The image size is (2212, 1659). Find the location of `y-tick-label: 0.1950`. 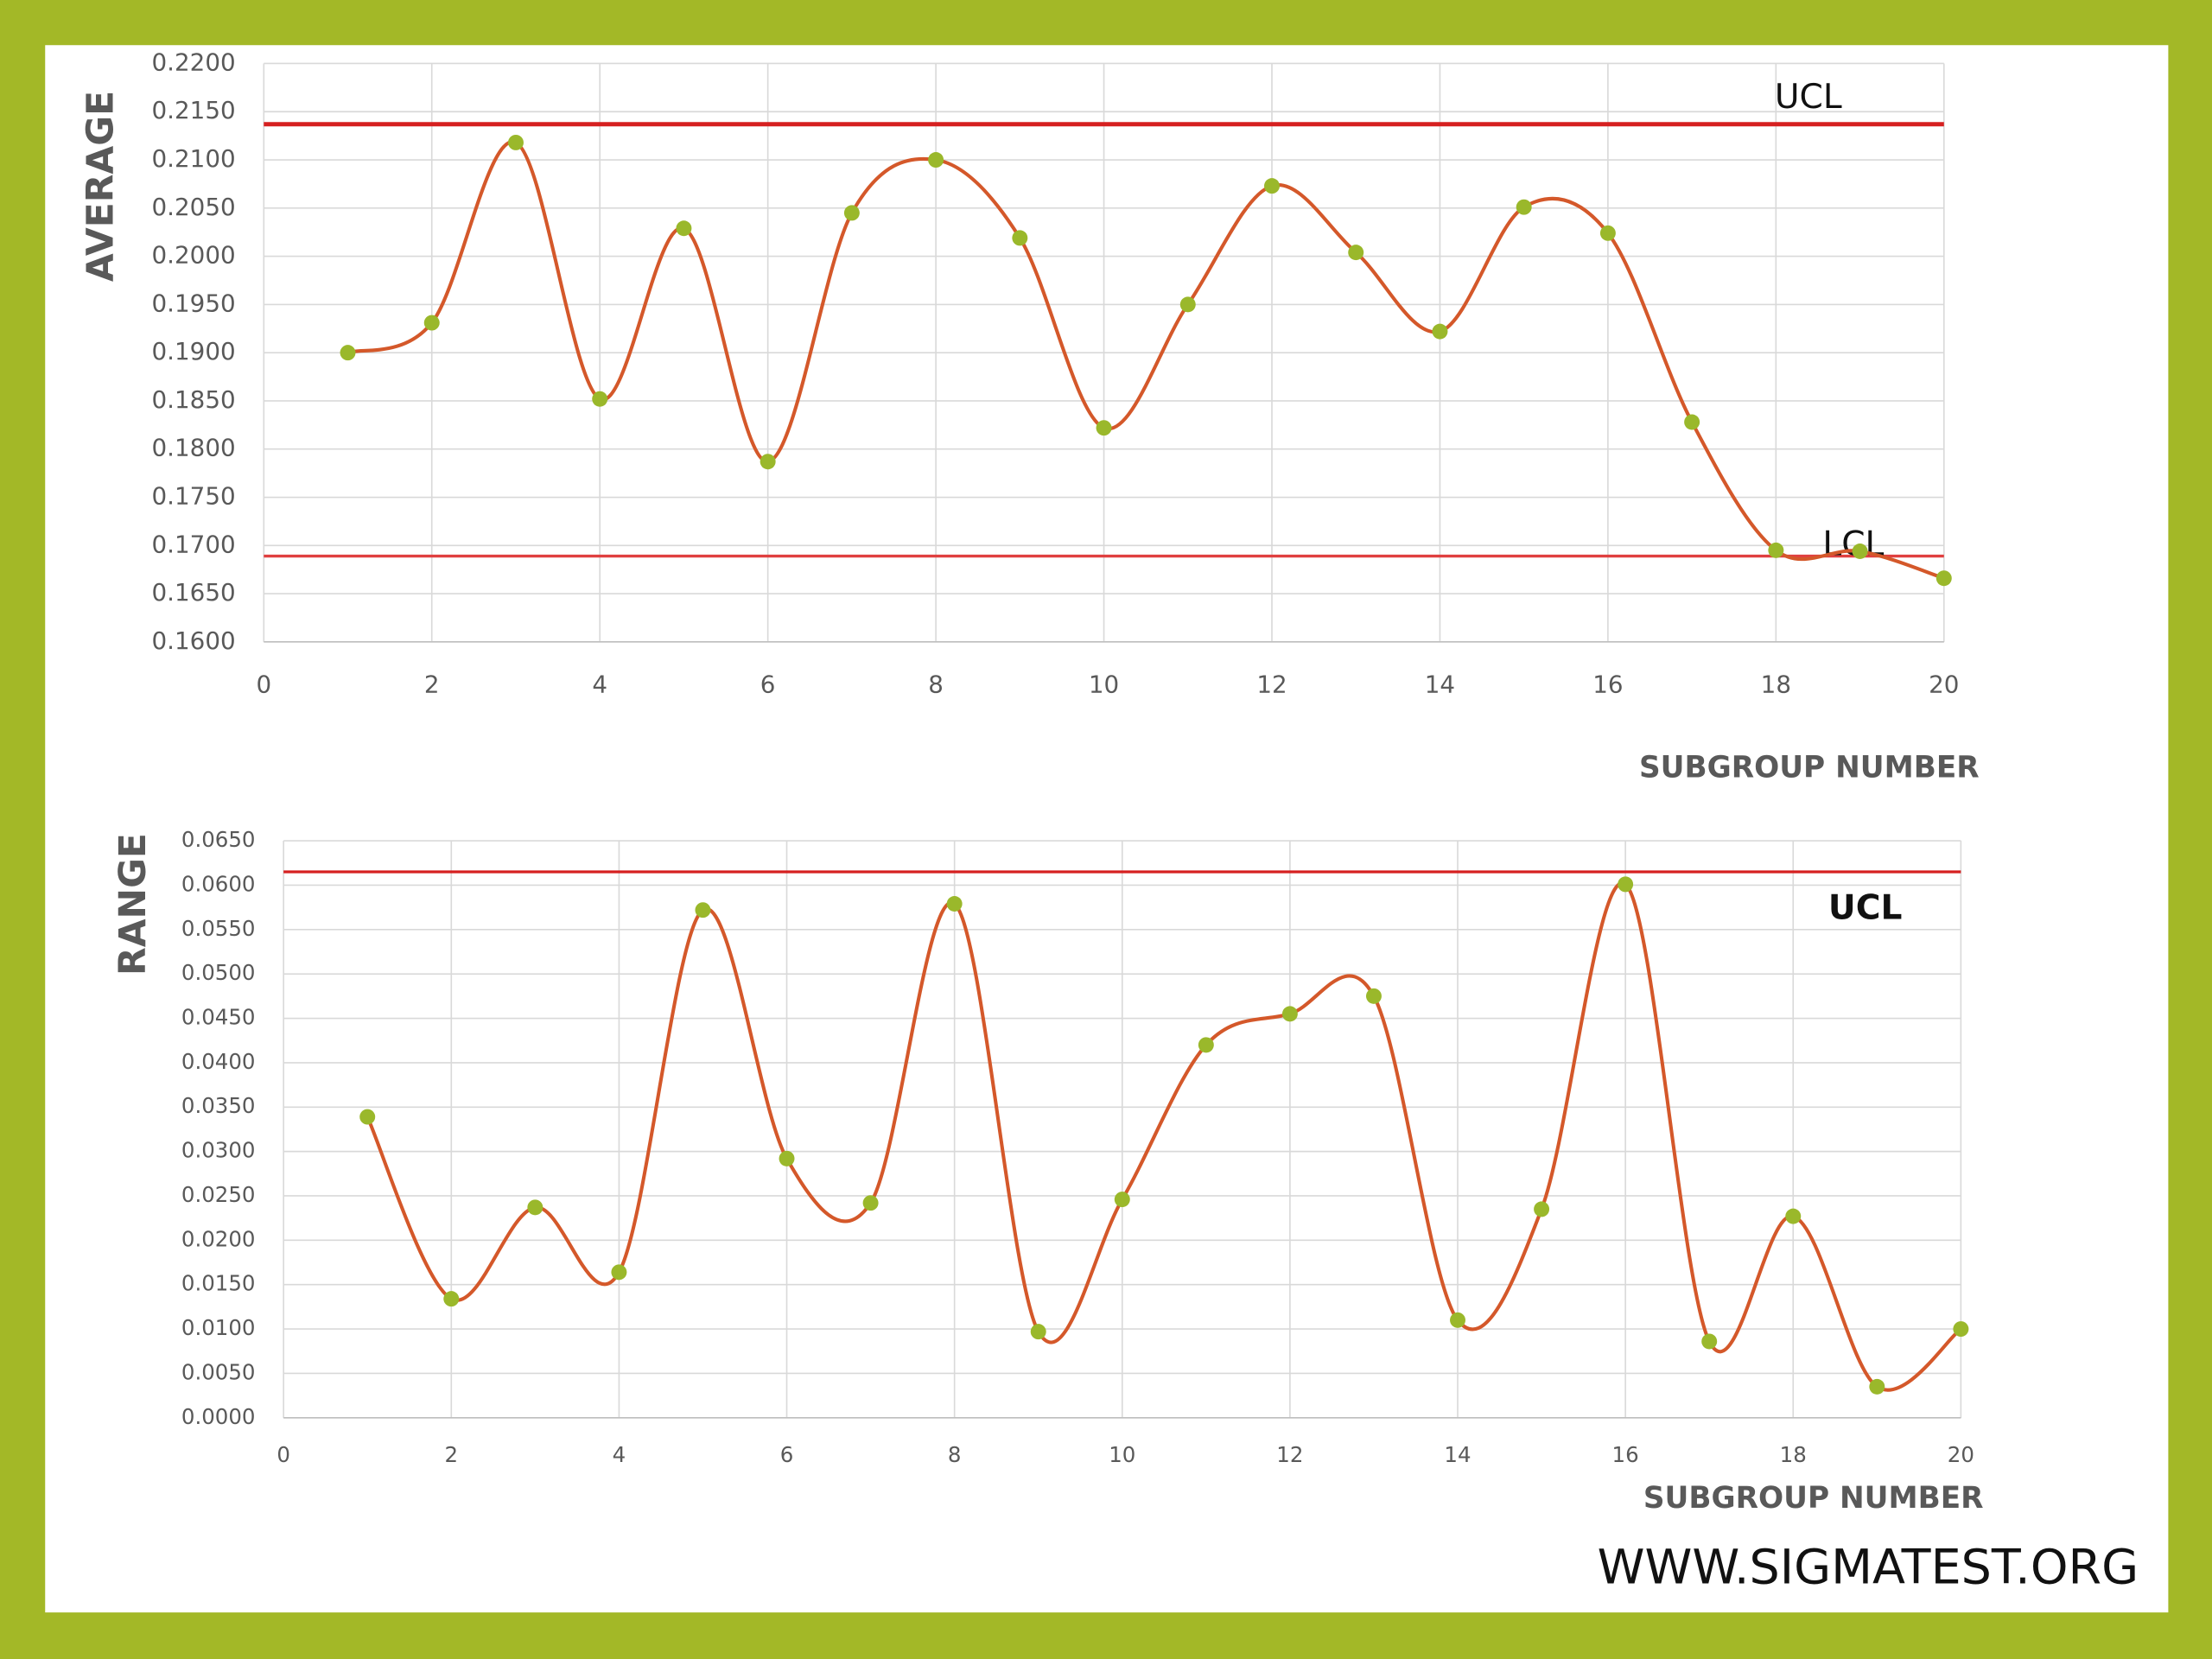

y-tick-label: 0.1950 is located at coordinates (194, 303).